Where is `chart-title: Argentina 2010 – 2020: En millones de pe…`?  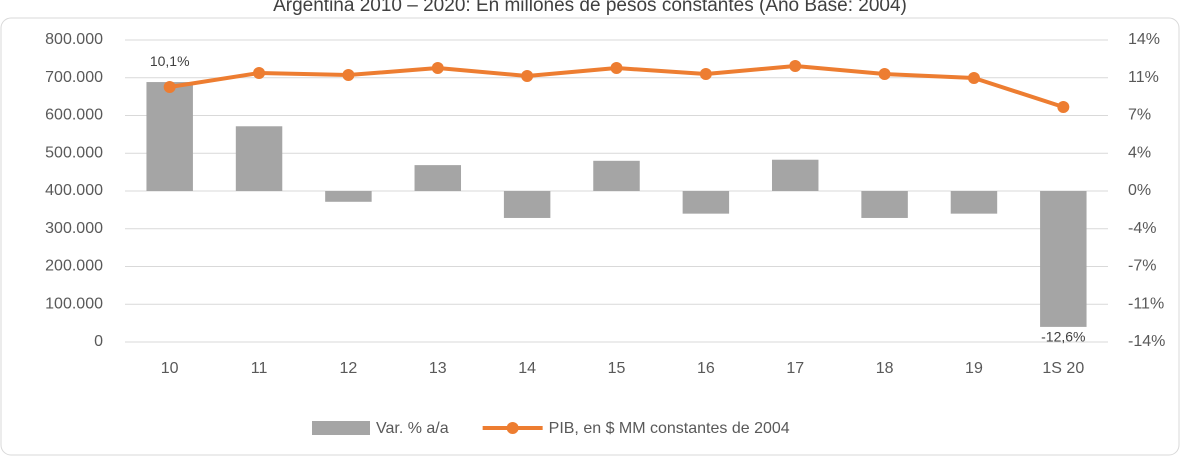 chart-title: Argentina 2010 – 2020: En millones de pe… is located at coordinates (590, 8).